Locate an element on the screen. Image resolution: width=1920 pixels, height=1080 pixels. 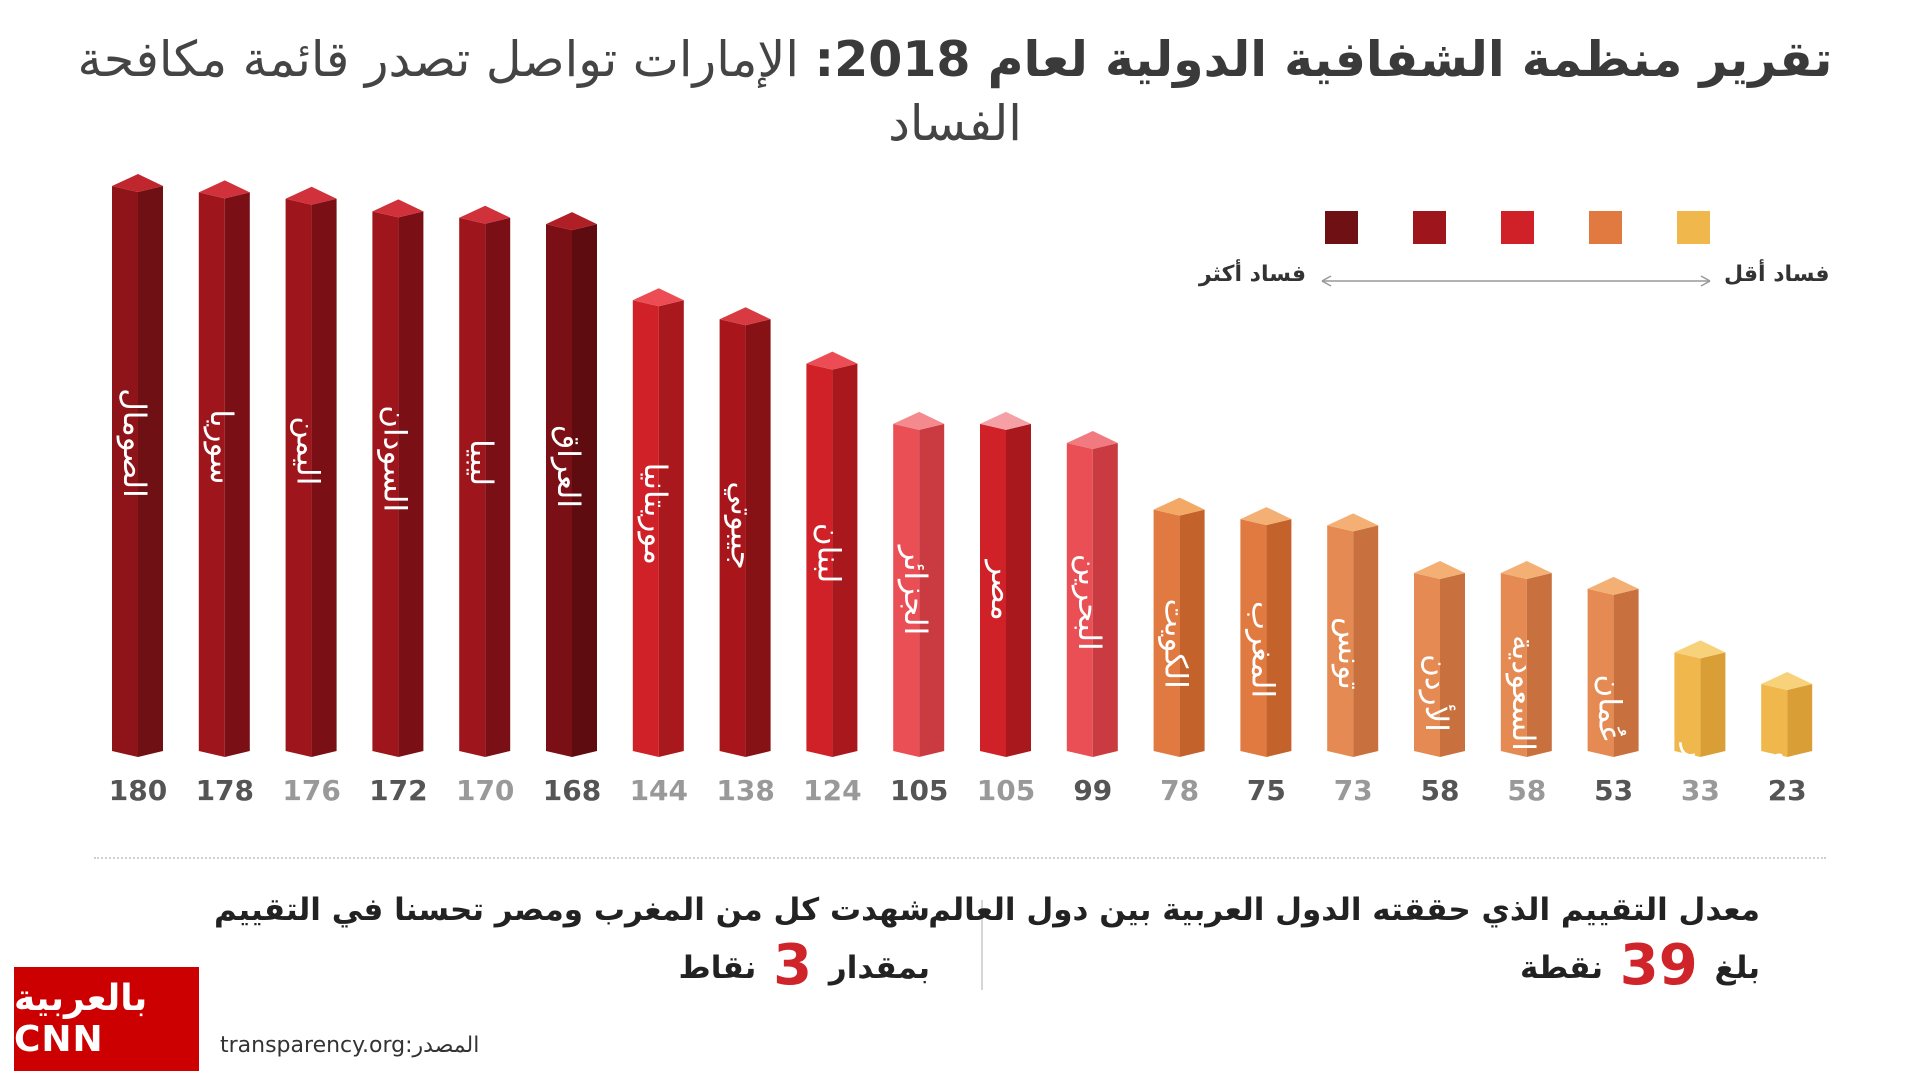
bar-value-label: 78 is located at coordinates (1179, 790).